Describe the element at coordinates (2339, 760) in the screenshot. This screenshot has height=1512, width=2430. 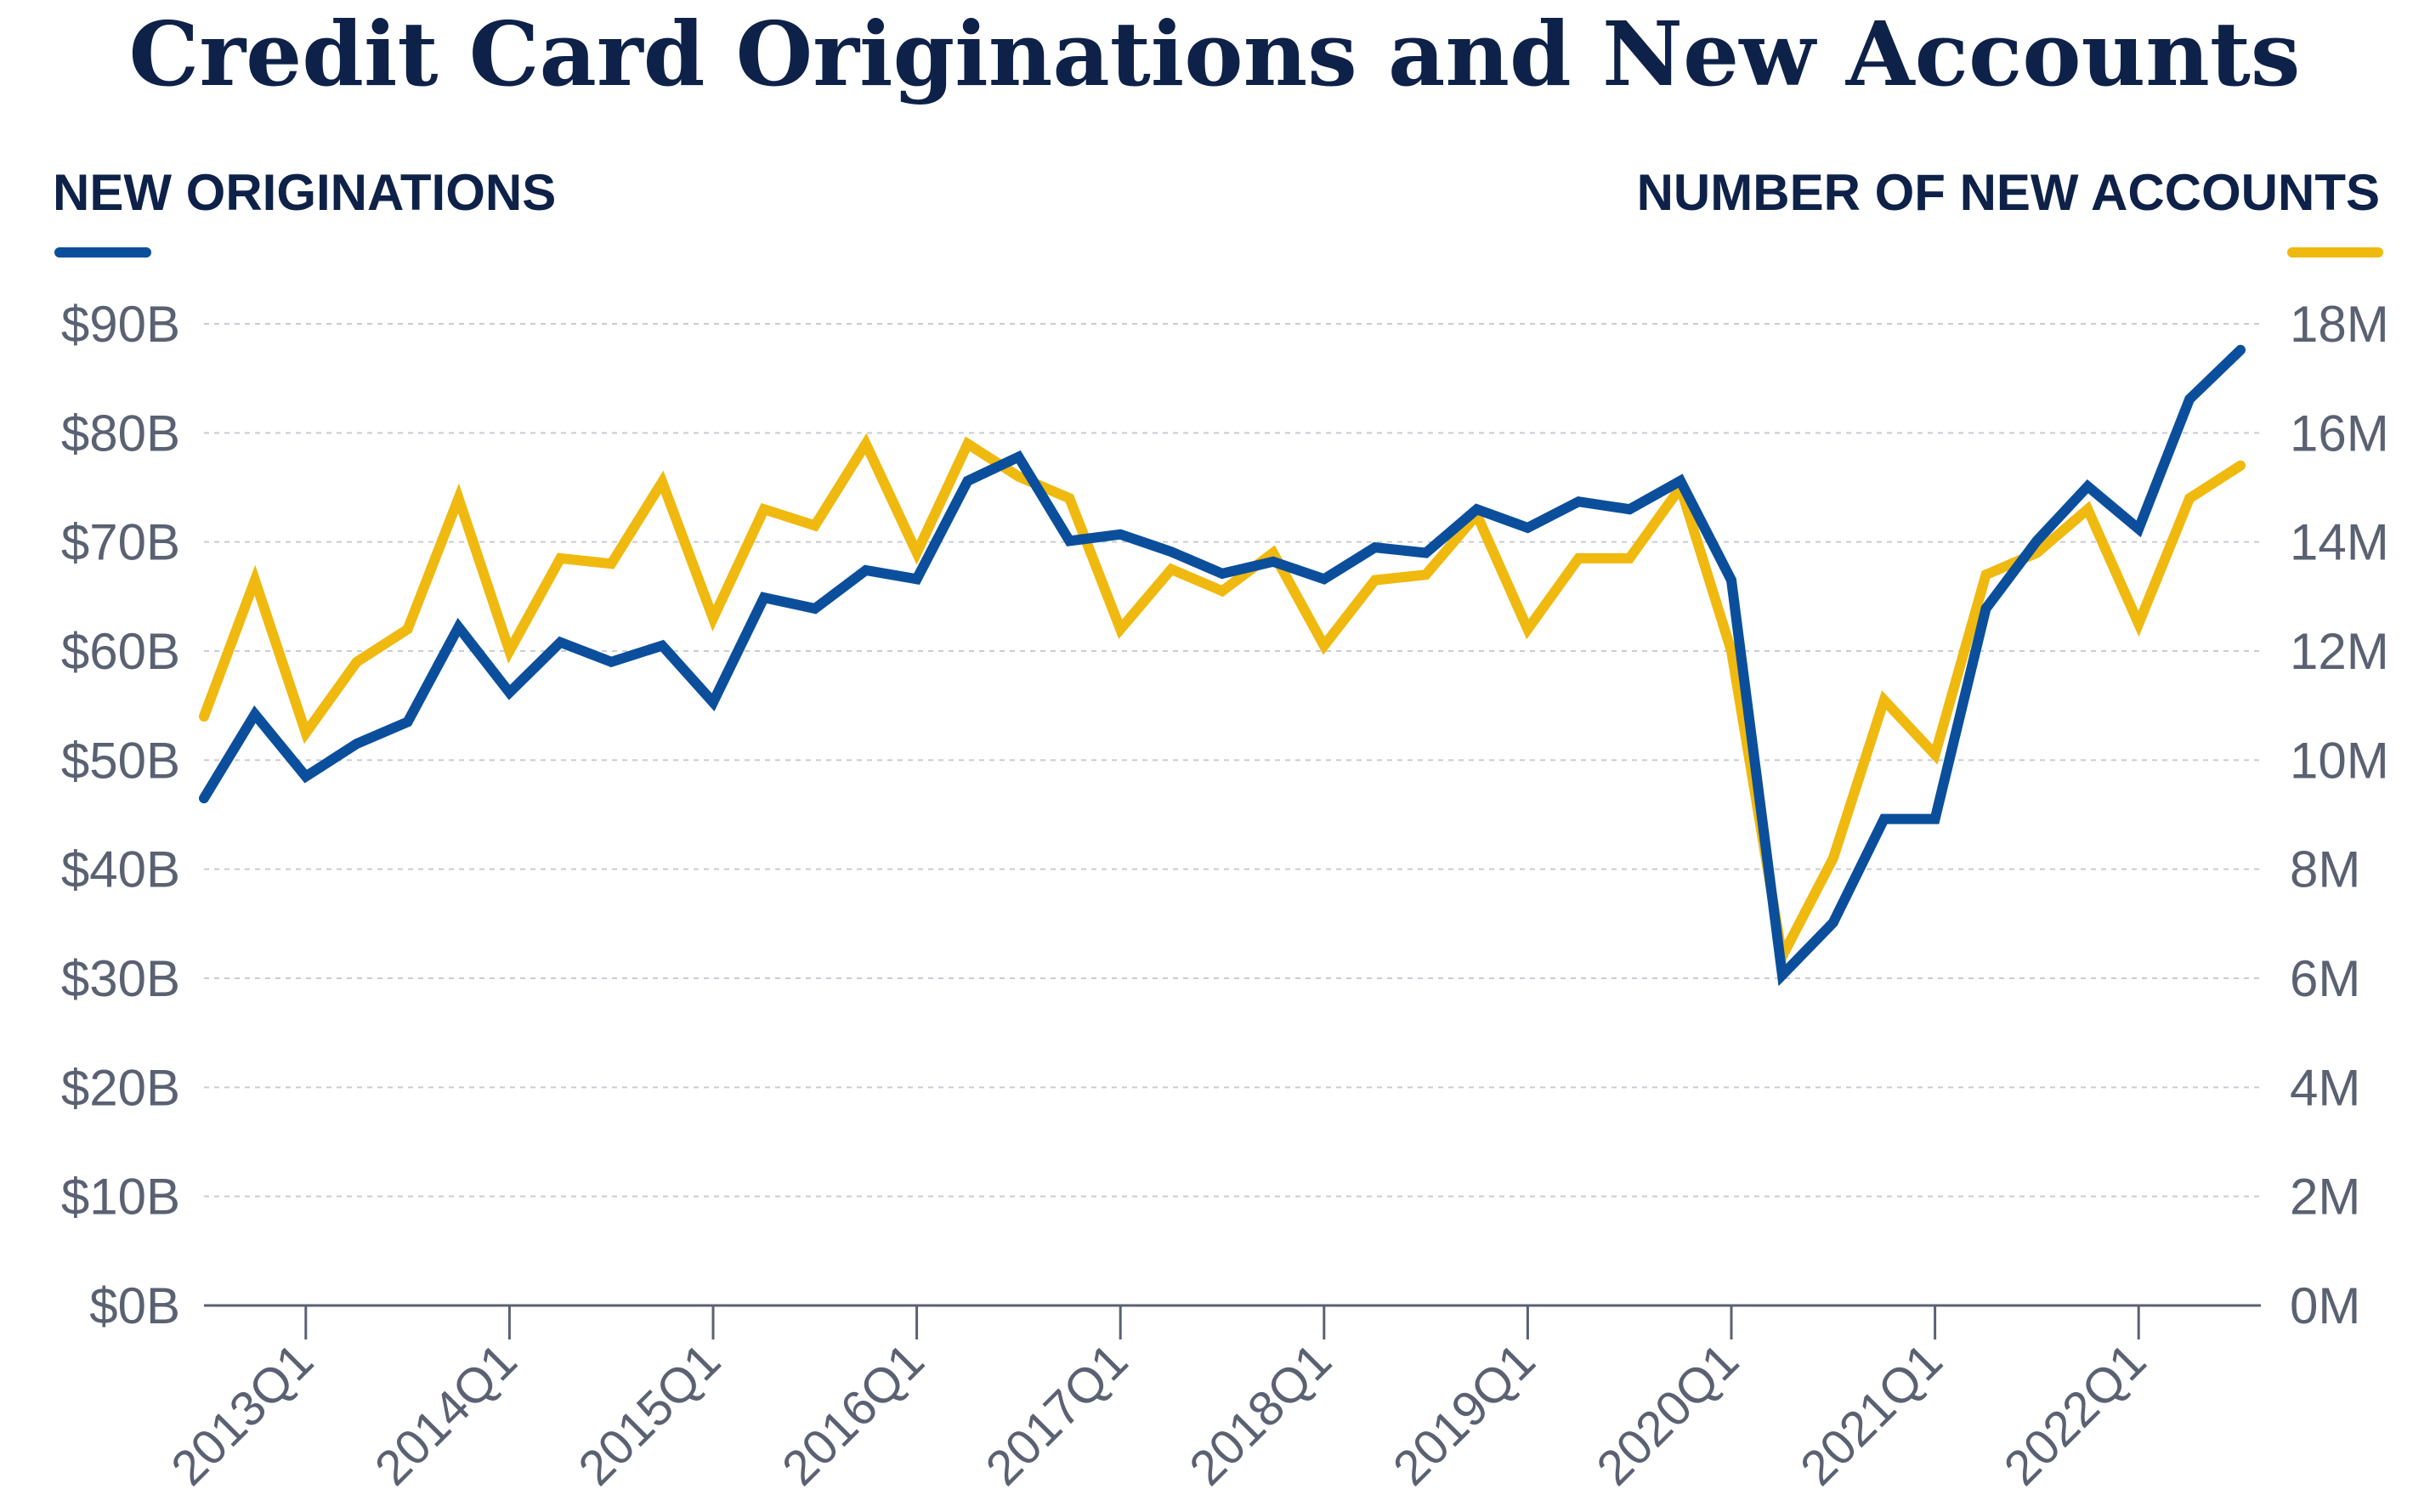
I see `y-right-tick-label: 10M` at that location.